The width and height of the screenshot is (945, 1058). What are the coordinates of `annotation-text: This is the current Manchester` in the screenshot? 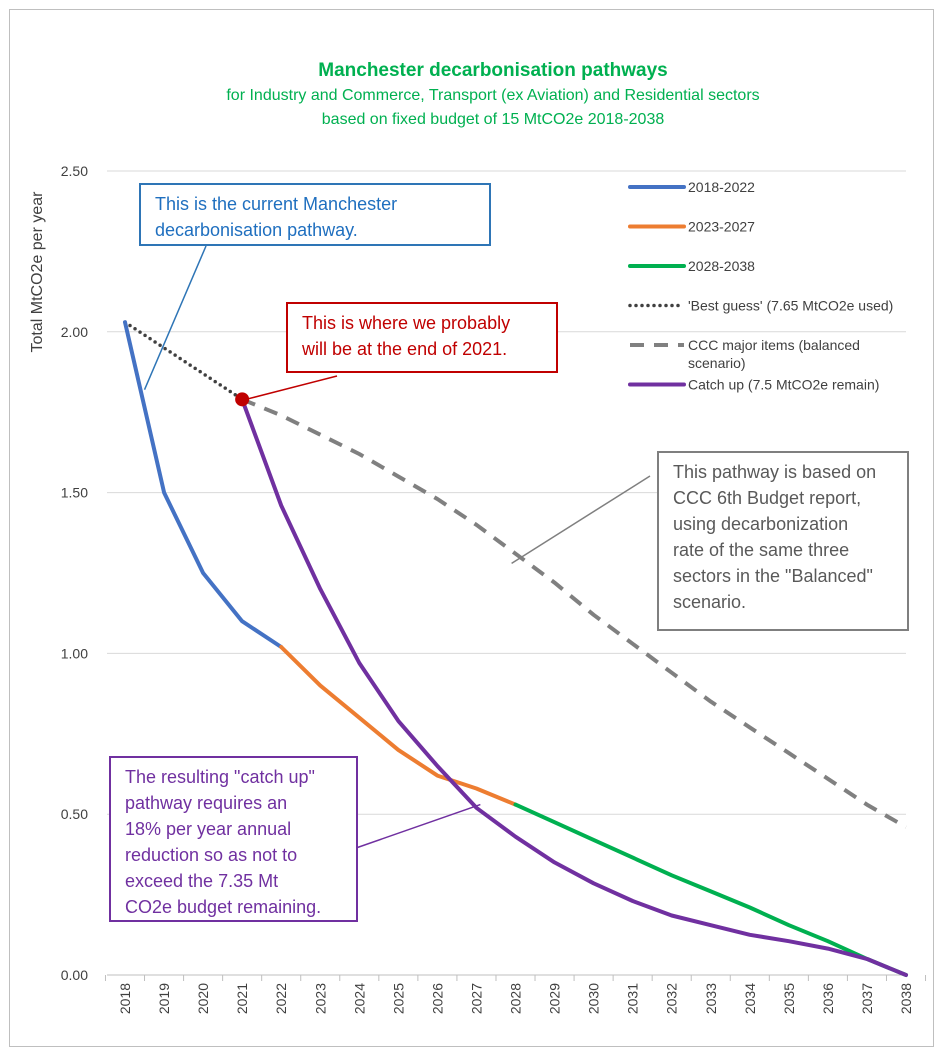 It's located at (276, 204).